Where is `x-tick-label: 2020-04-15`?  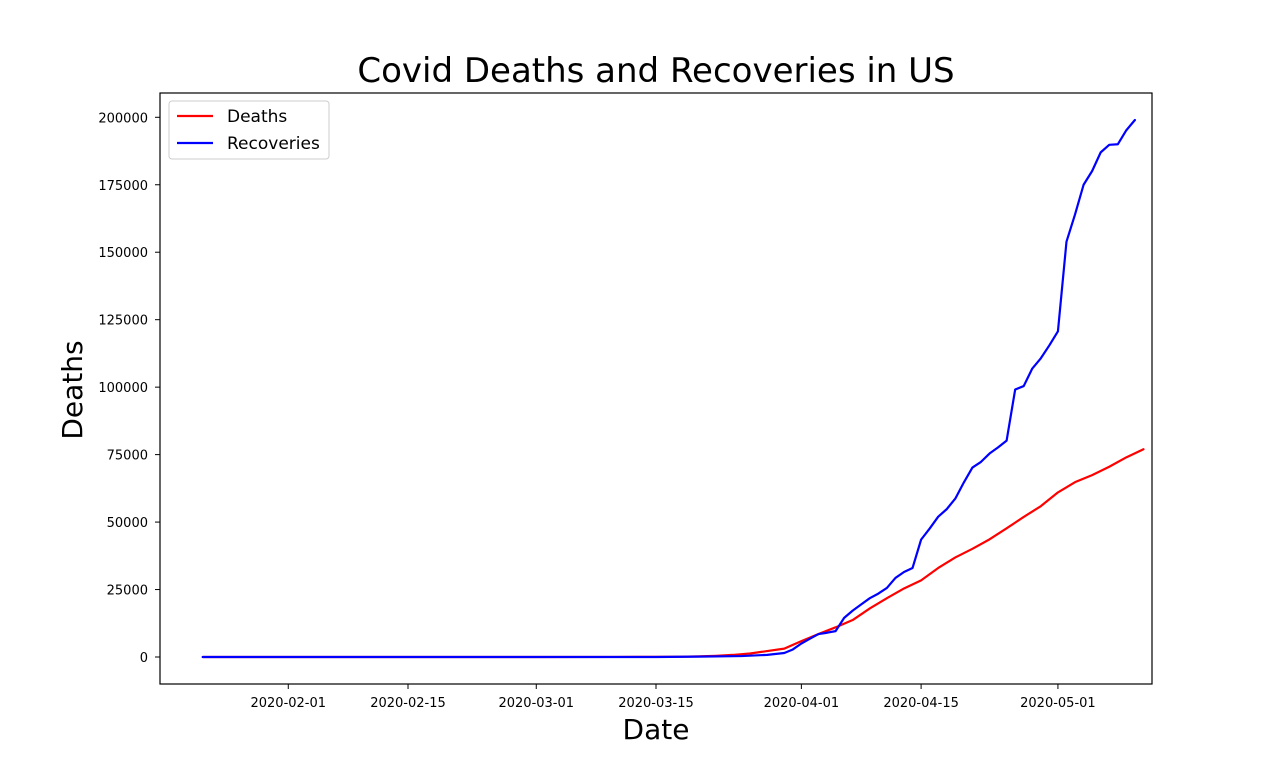
x-tick-label: 2020-04-15 is located at coordinates (921, 703).